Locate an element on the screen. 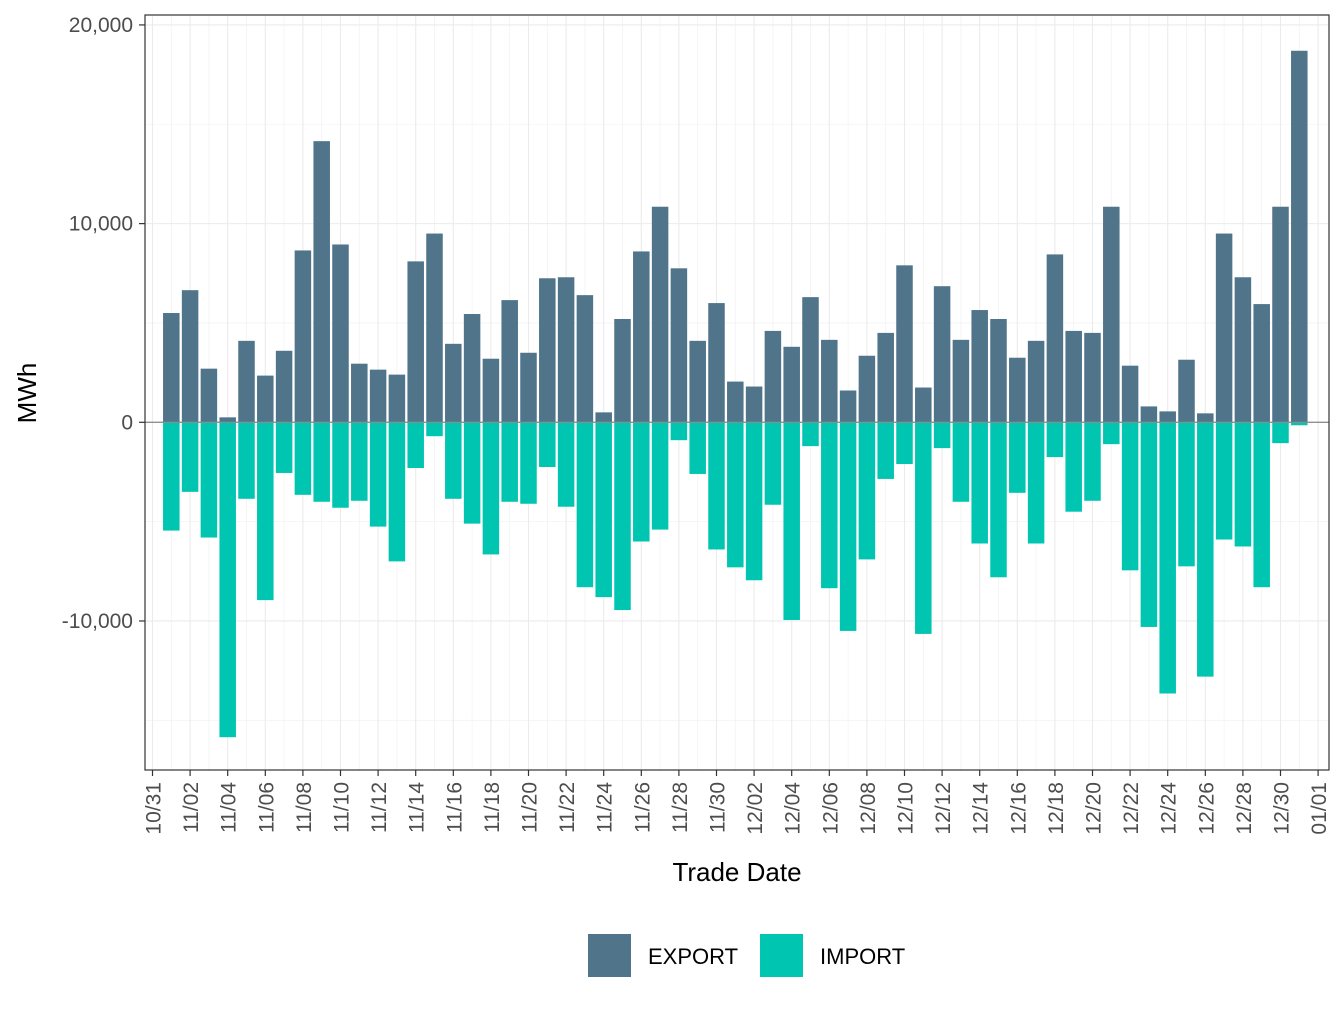 This screenshot has height=1013, width=1344. x-tick-label: 11/04 is located at coordinates (229, 807).